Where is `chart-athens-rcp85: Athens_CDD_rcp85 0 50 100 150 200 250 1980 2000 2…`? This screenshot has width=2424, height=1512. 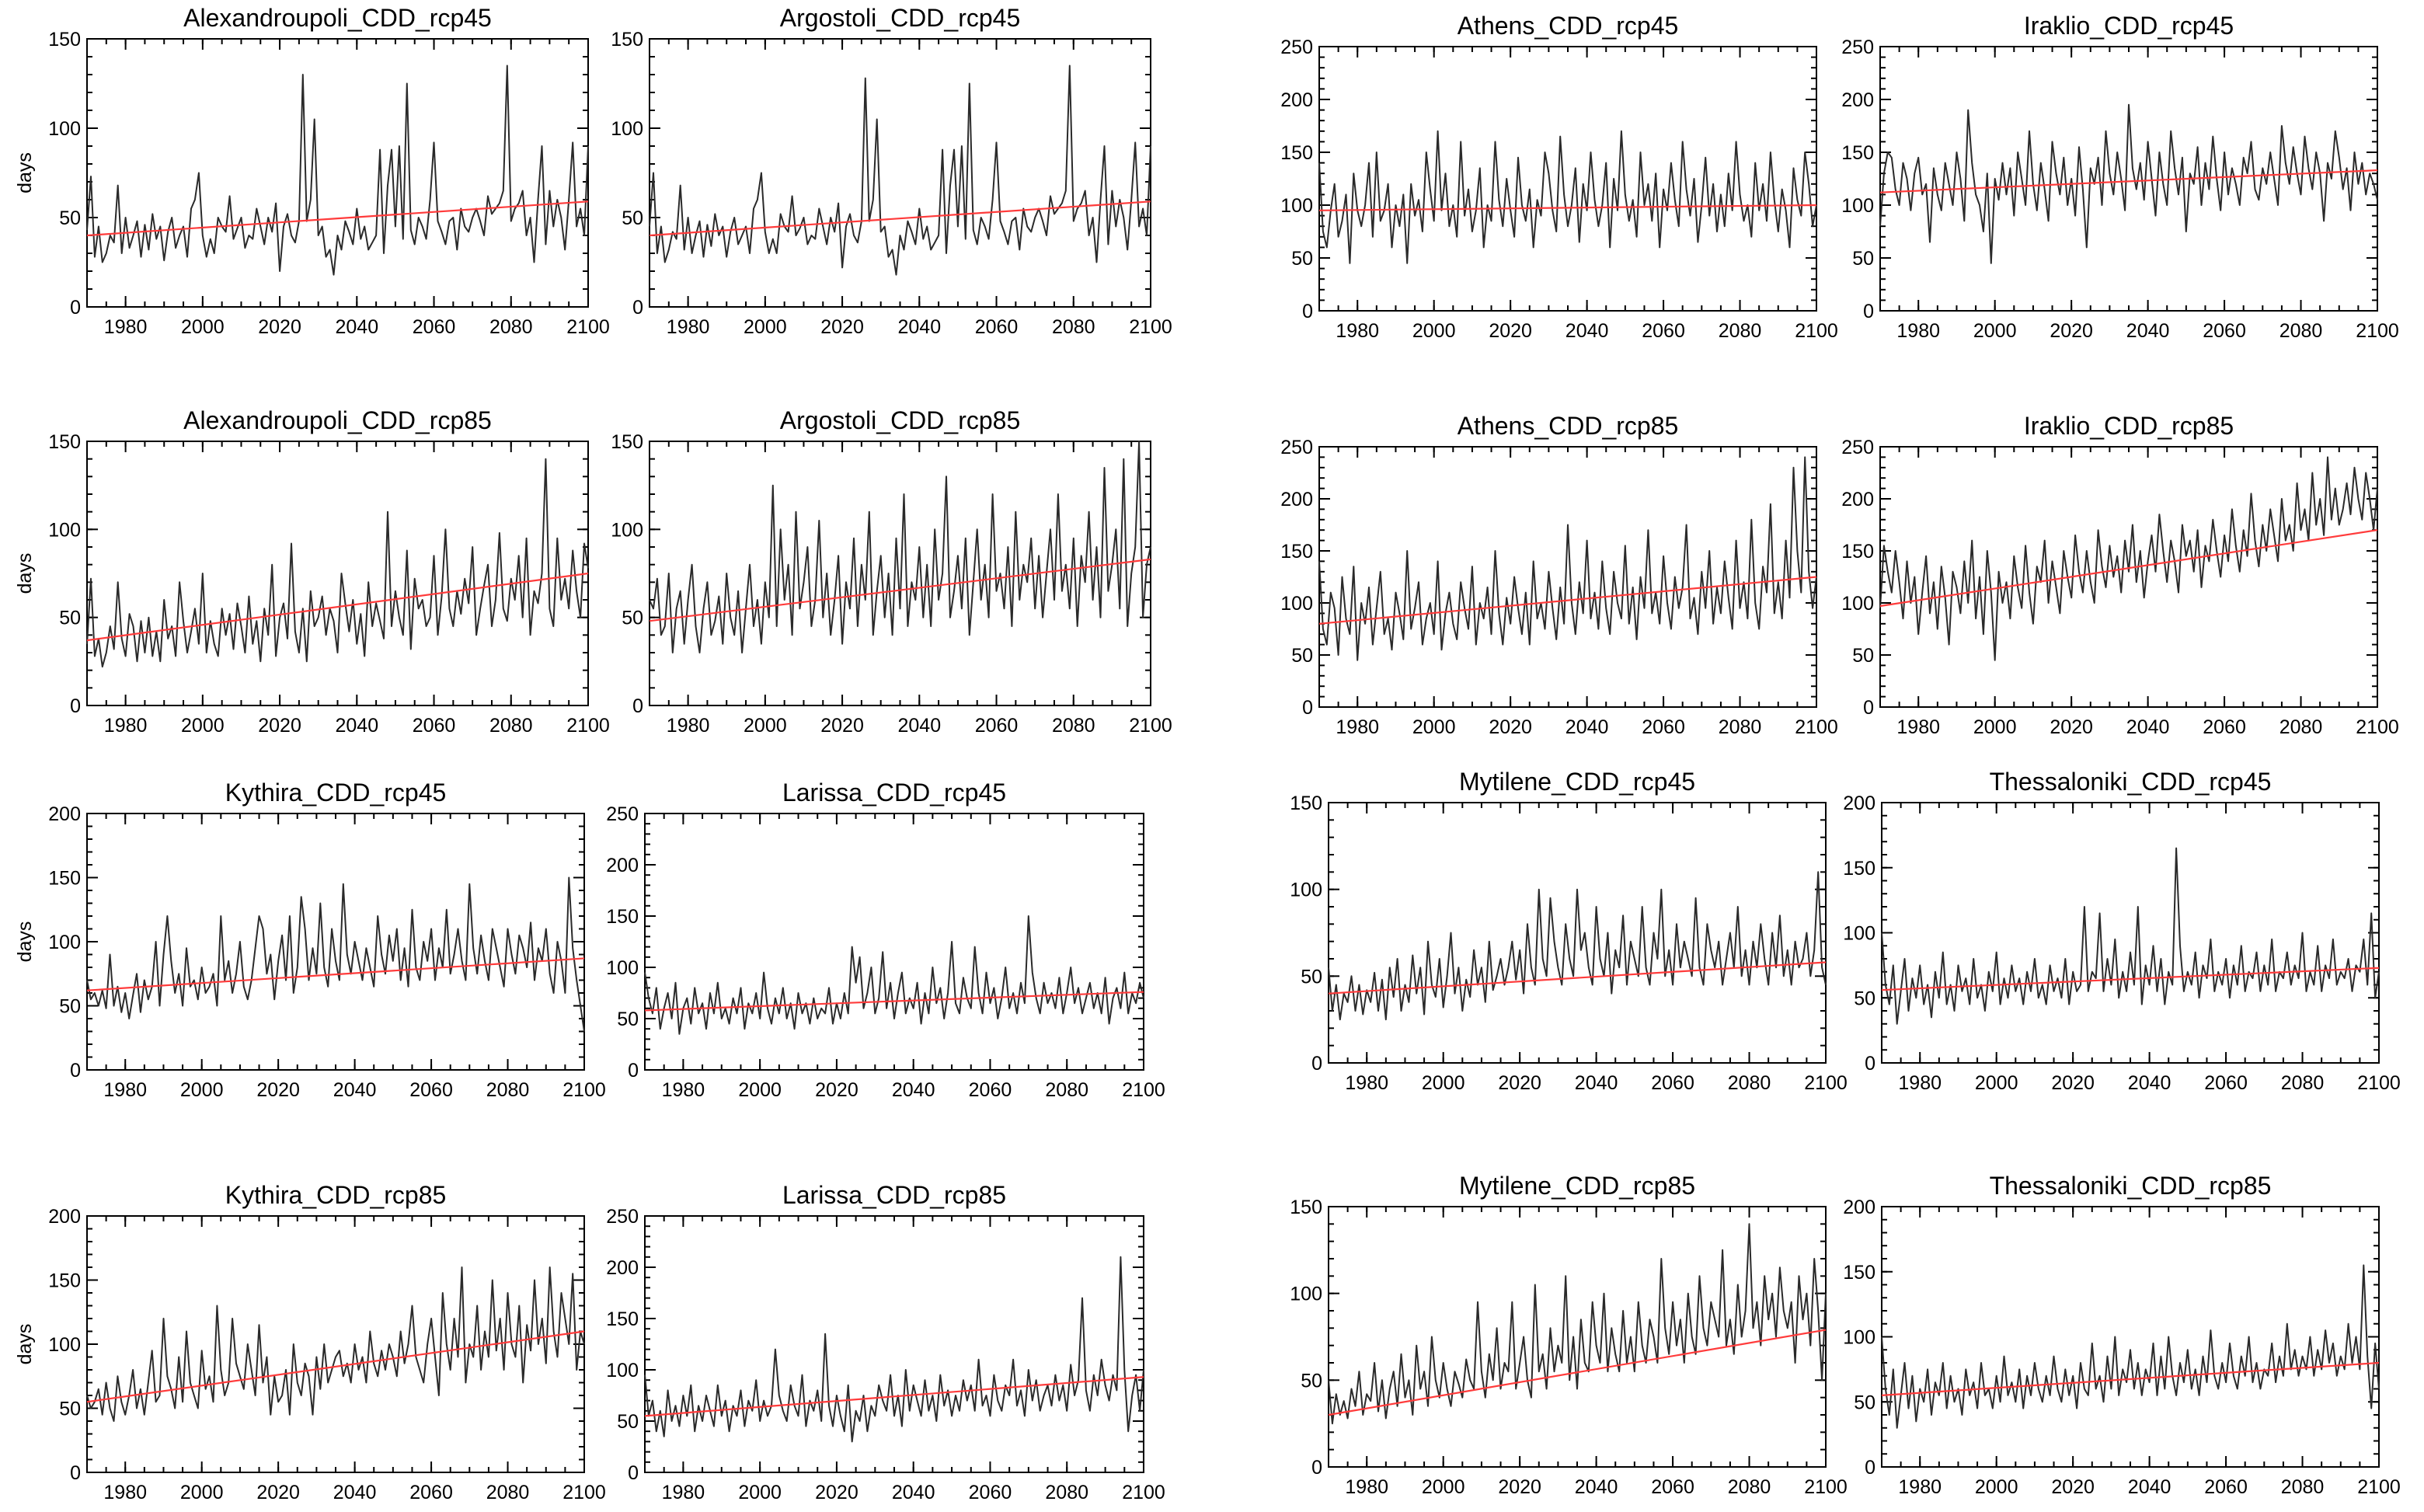 chart-athens-rcp85: Athens_CDD_rcp85 0 50 100 150 200 250 1980 2000 2… is located at coordinates (1559, 575).